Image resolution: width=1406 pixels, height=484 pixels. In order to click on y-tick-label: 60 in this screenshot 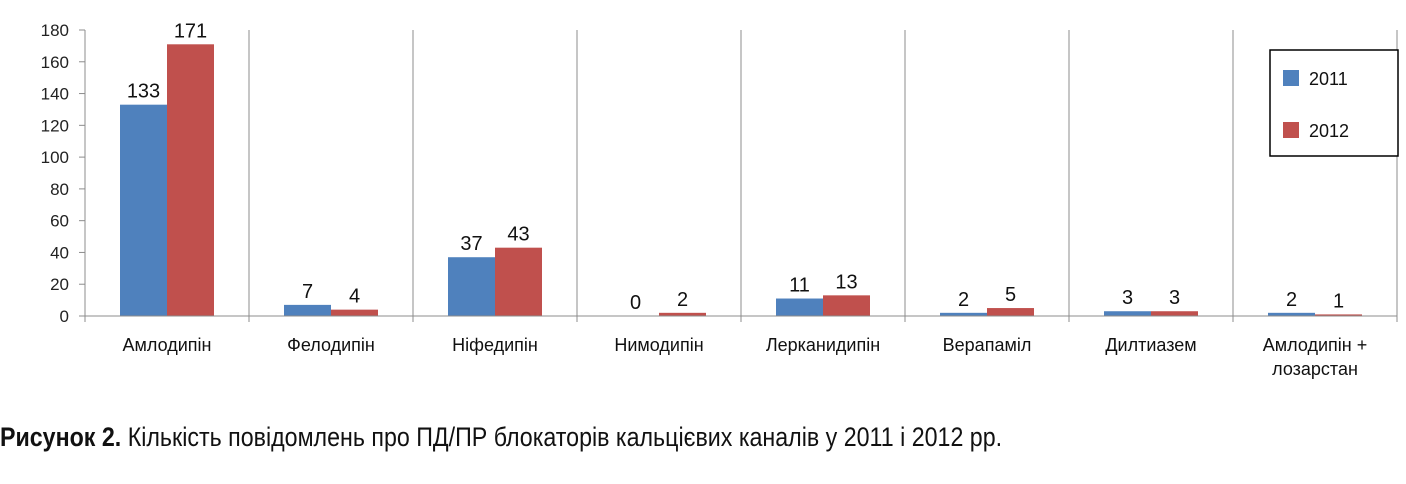, I will do `click(59, 221)`.